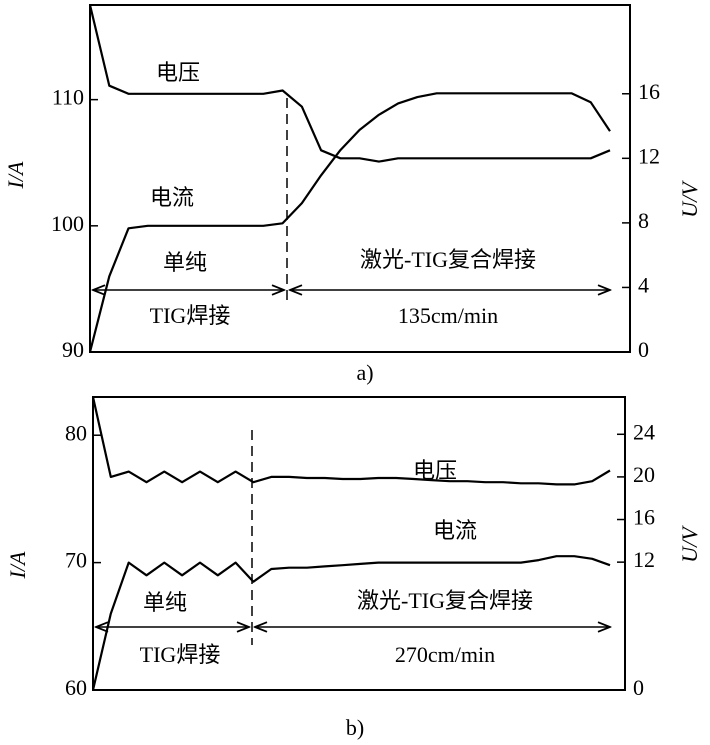 The height and width of the screenshot is (745, 710). What do you see at coordinates (76, 432) in the screenshot?
I see `y-tick-label: 80` at bounding box center [76, 432].